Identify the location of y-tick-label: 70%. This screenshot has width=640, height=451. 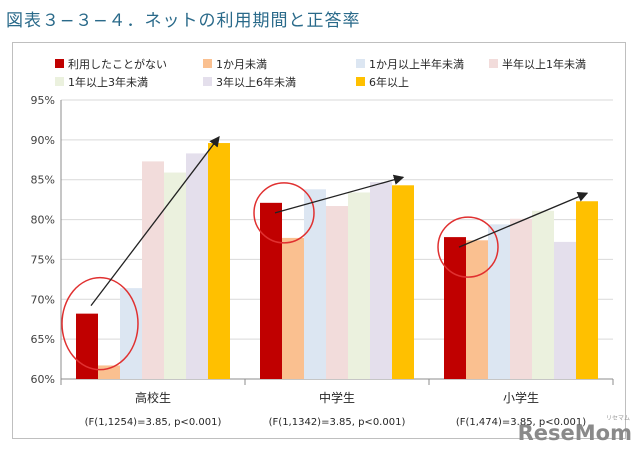
(43, 299).